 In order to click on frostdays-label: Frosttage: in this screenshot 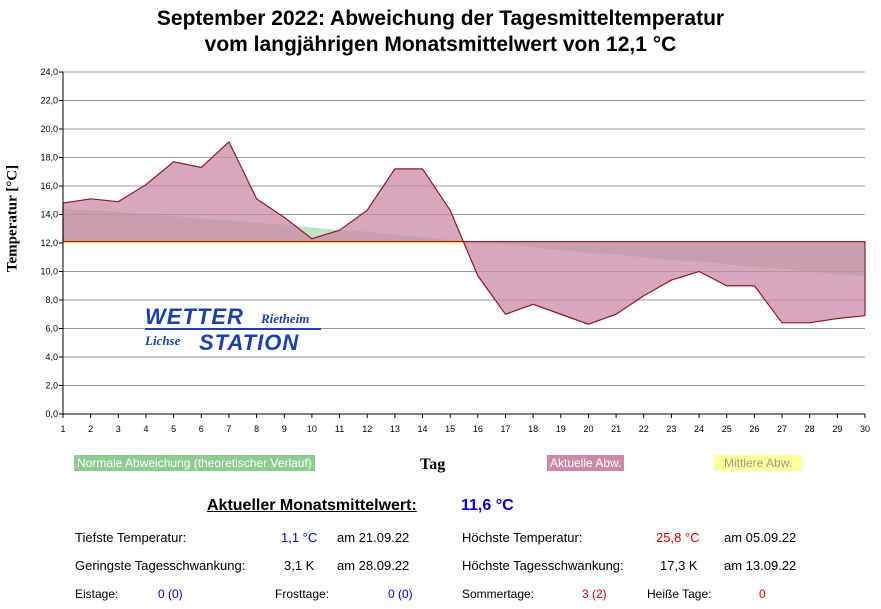, I will do `click(302, 594)`.